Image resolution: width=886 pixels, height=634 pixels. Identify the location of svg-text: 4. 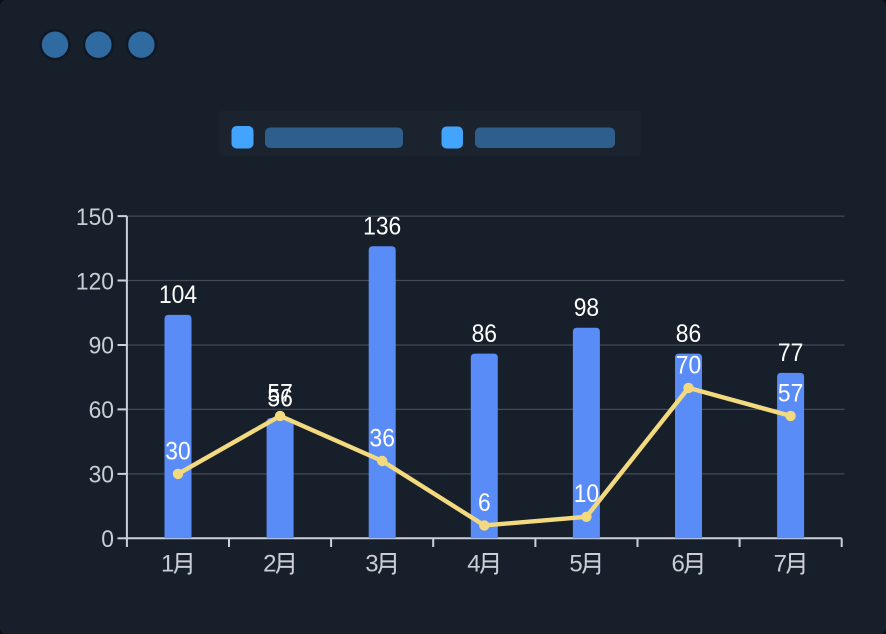
(473, 564).